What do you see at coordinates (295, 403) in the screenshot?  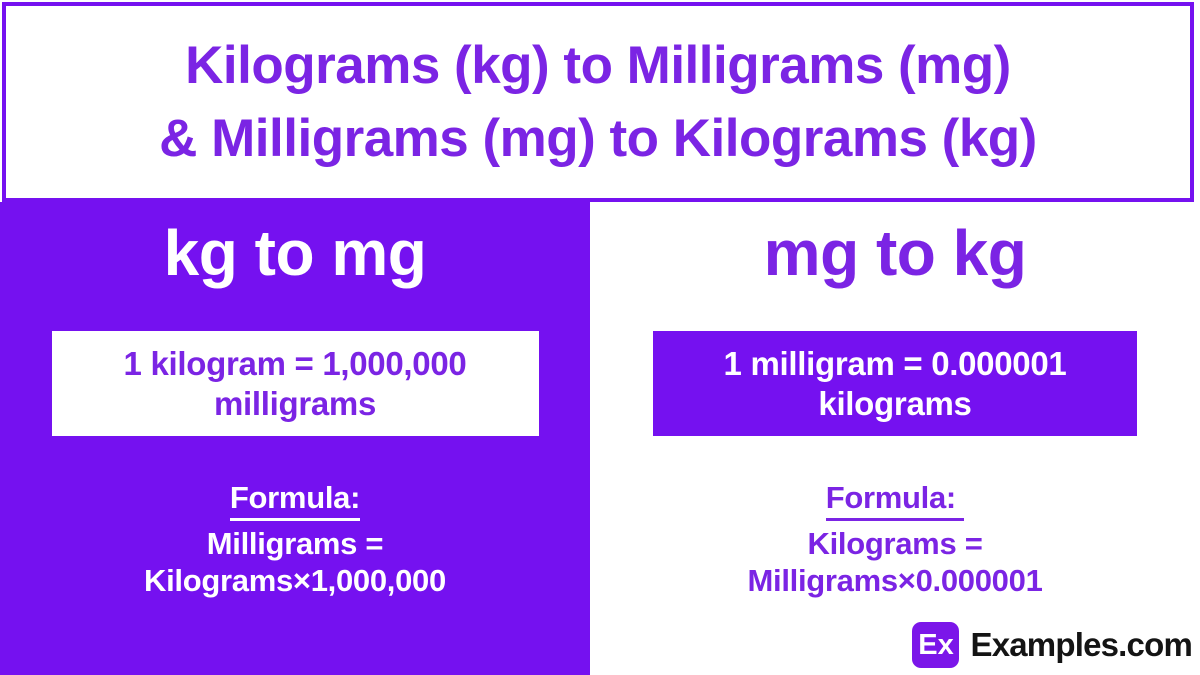 I see `conversion-line: milligrams` at bounding box center [295, 403].